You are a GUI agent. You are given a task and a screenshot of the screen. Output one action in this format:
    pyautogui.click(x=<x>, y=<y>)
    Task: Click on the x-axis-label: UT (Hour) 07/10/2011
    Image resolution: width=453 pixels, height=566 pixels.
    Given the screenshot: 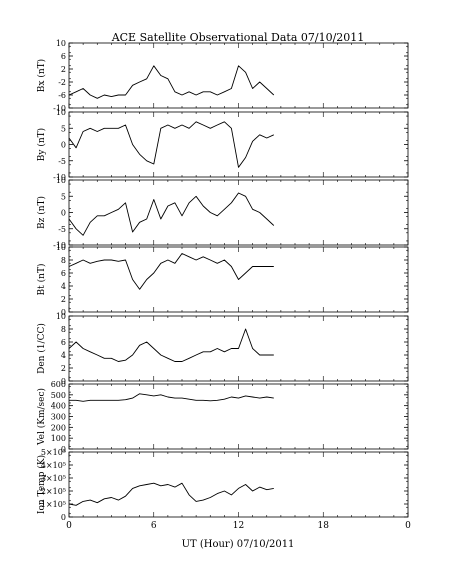 What is the action you would take?
    pyautogui.click(x=238, y=544)
    